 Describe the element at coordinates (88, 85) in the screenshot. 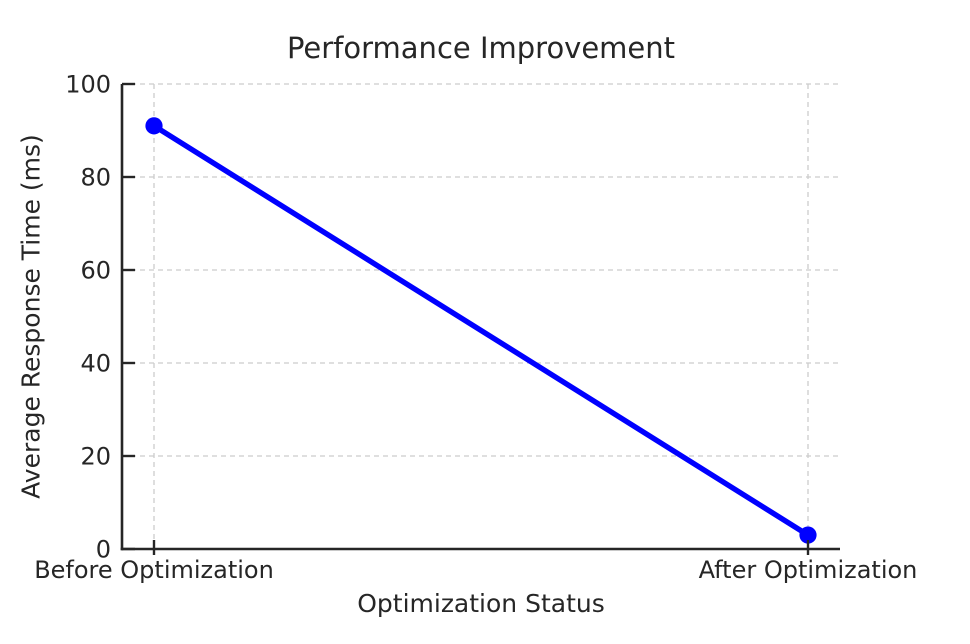

I see `y-tick-label: 100` at that location.